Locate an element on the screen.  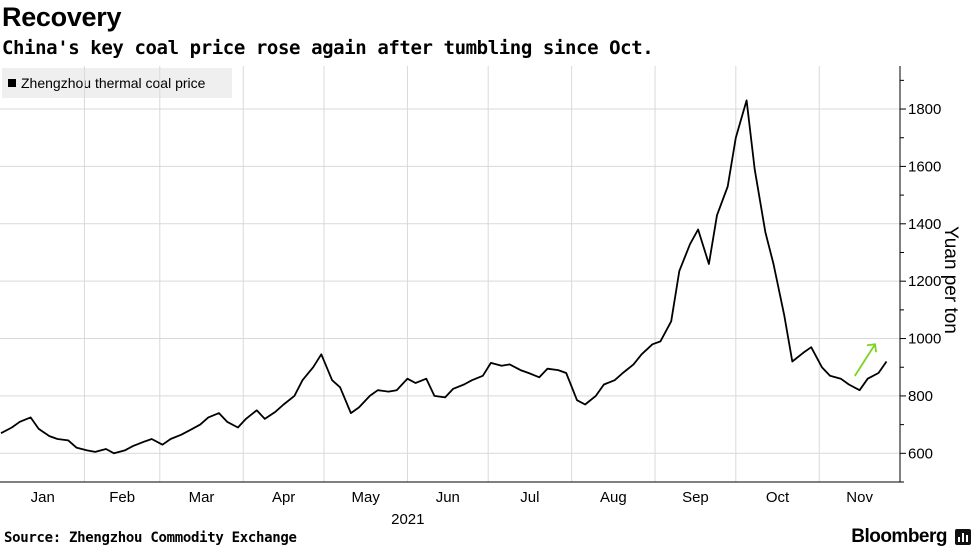
y-tick-label: 1200 is located at coordinates (924, 281).